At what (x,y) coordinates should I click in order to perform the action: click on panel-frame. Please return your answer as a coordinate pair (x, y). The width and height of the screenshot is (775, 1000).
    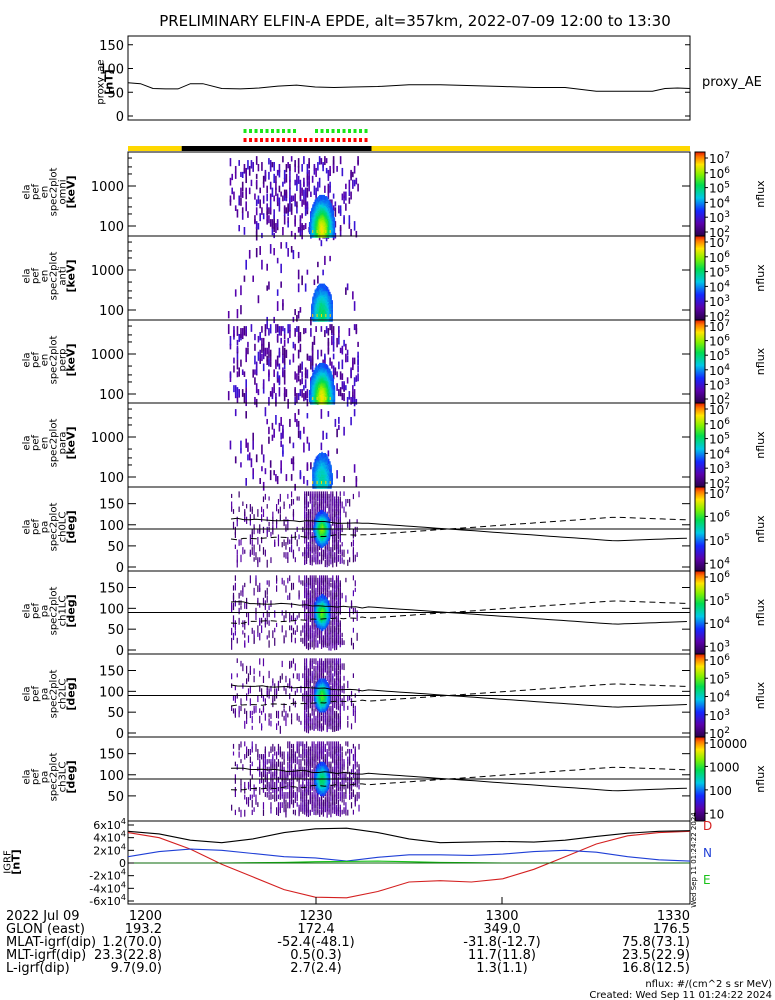
    Looking at the image, I should click on (409, 361).